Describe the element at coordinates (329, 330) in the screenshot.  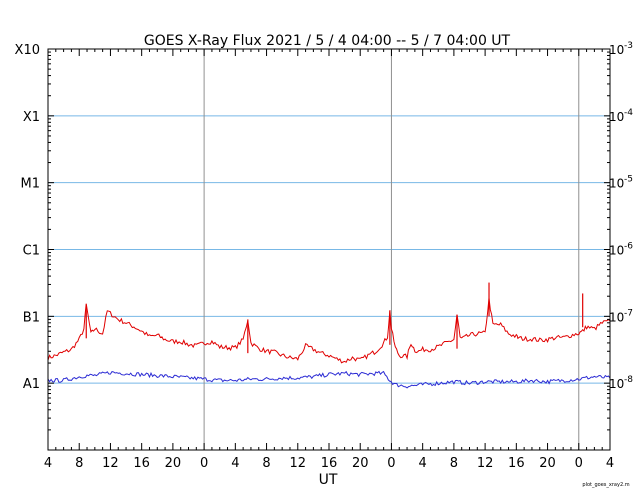
I see `series-line-long` at that location.